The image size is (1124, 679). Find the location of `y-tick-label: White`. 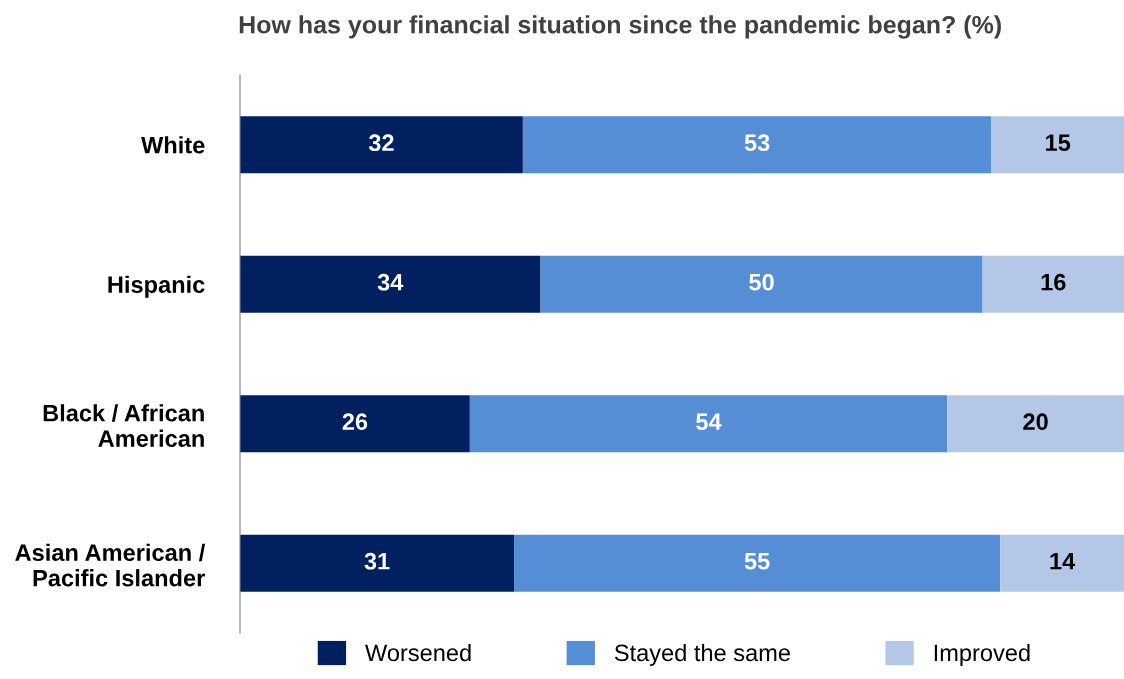

y-tick-label: White is located at coordinates (173, 145).